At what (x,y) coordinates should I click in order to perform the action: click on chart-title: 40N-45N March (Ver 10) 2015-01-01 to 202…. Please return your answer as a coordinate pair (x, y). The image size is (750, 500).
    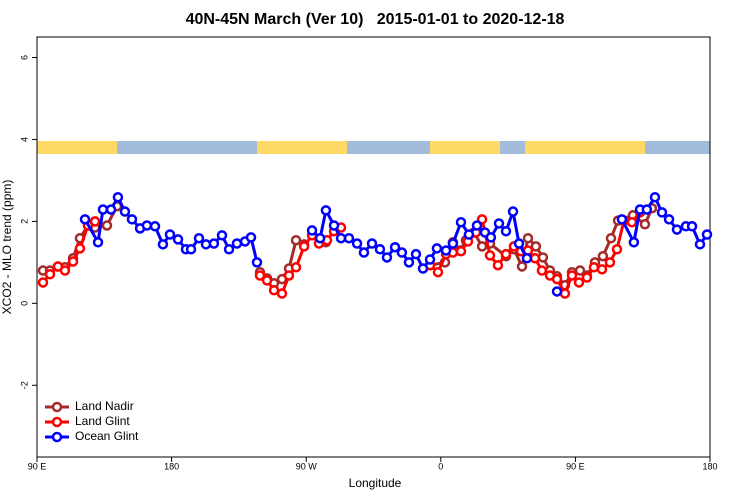
    Looking at the image, I should click on (375, 19).